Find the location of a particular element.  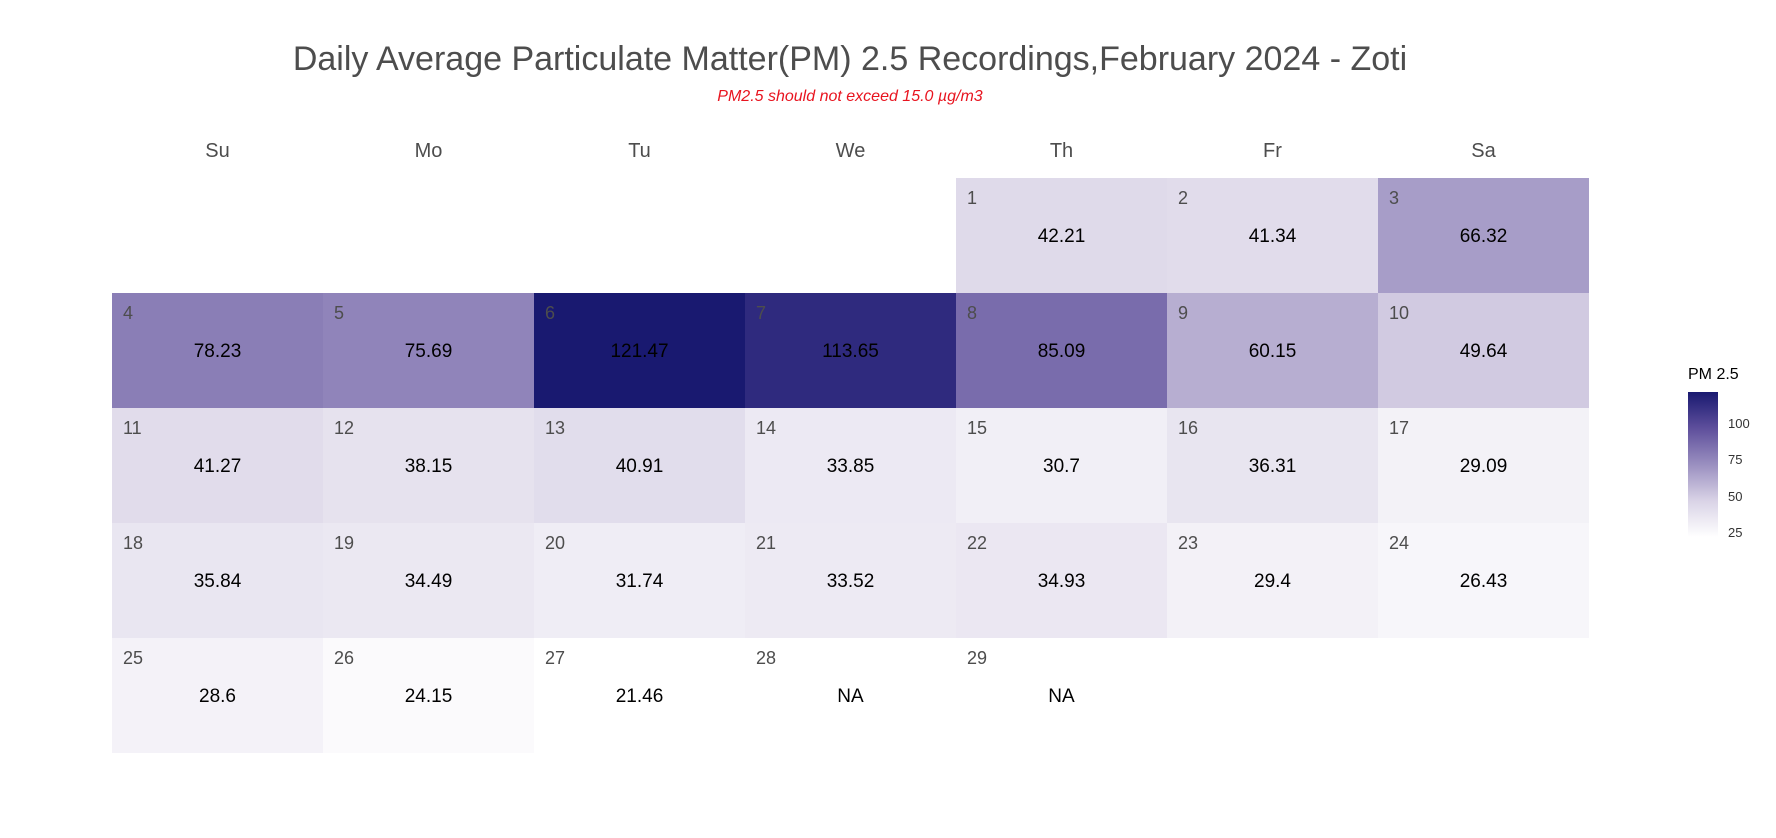

day-cell: 21 33.52 is located at coordinates (850, 580).